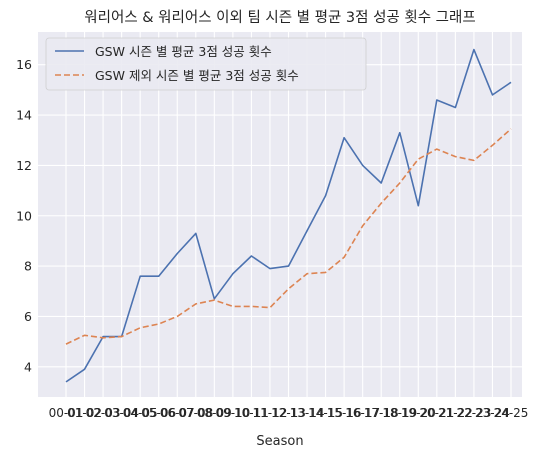 The width and height of the screenshot is (550, 461). Describe the element at coordinates (24, 165) in the screenshot. I see `y-tick-label: 12` at that location.